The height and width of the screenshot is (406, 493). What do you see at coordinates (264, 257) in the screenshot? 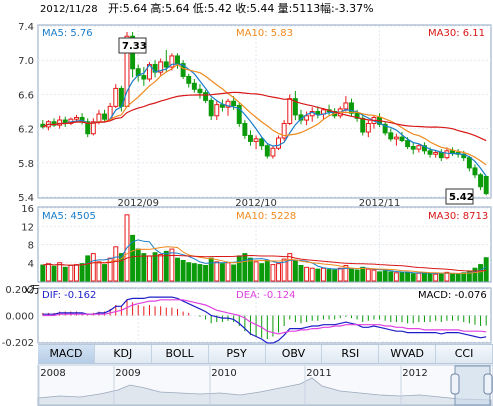
I see `volume-ma5-line` at bounding box center [264, 257].